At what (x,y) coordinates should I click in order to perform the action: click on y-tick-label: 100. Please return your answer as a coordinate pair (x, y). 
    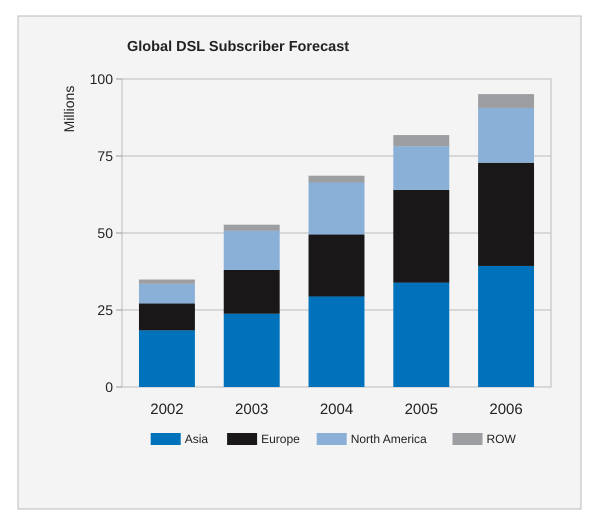
    Looking at the image, I should click on (102, 78).